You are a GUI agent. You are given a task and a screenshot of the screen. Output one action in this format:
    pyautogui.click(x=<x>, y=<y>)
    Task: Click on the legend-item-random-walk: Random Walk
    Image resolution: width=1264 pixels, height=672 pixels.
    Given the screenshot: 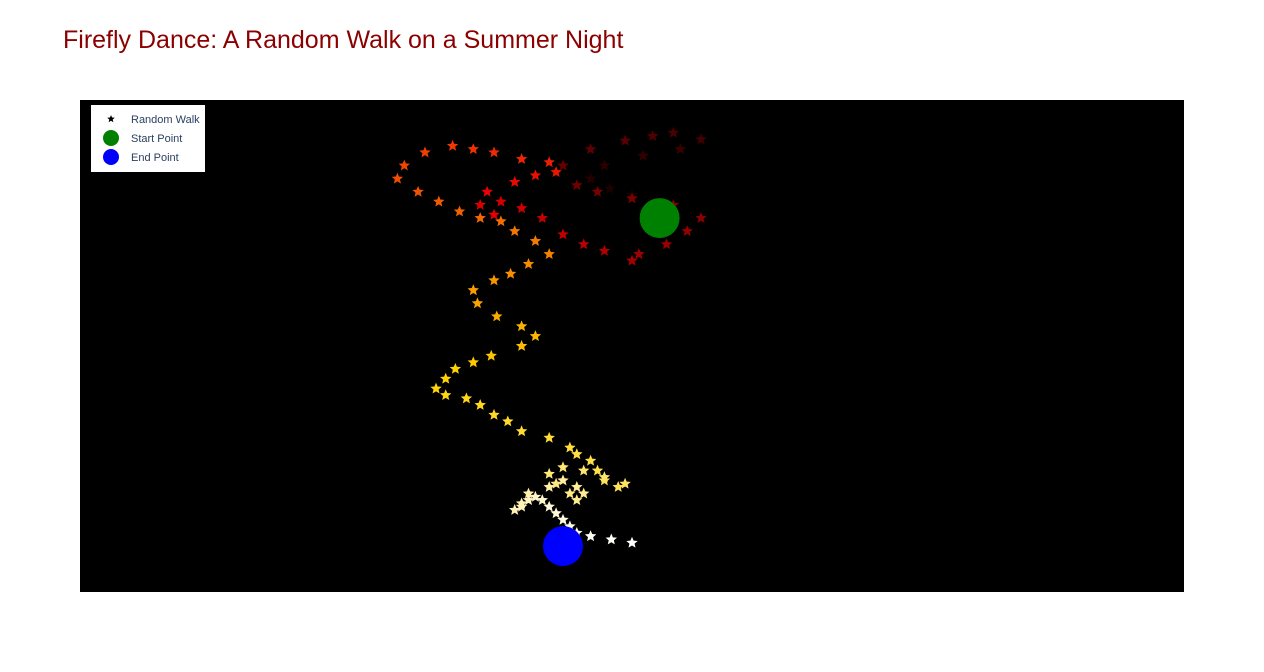 What is the action you would take?
    pyautogui.click(x=153, y=120)
    